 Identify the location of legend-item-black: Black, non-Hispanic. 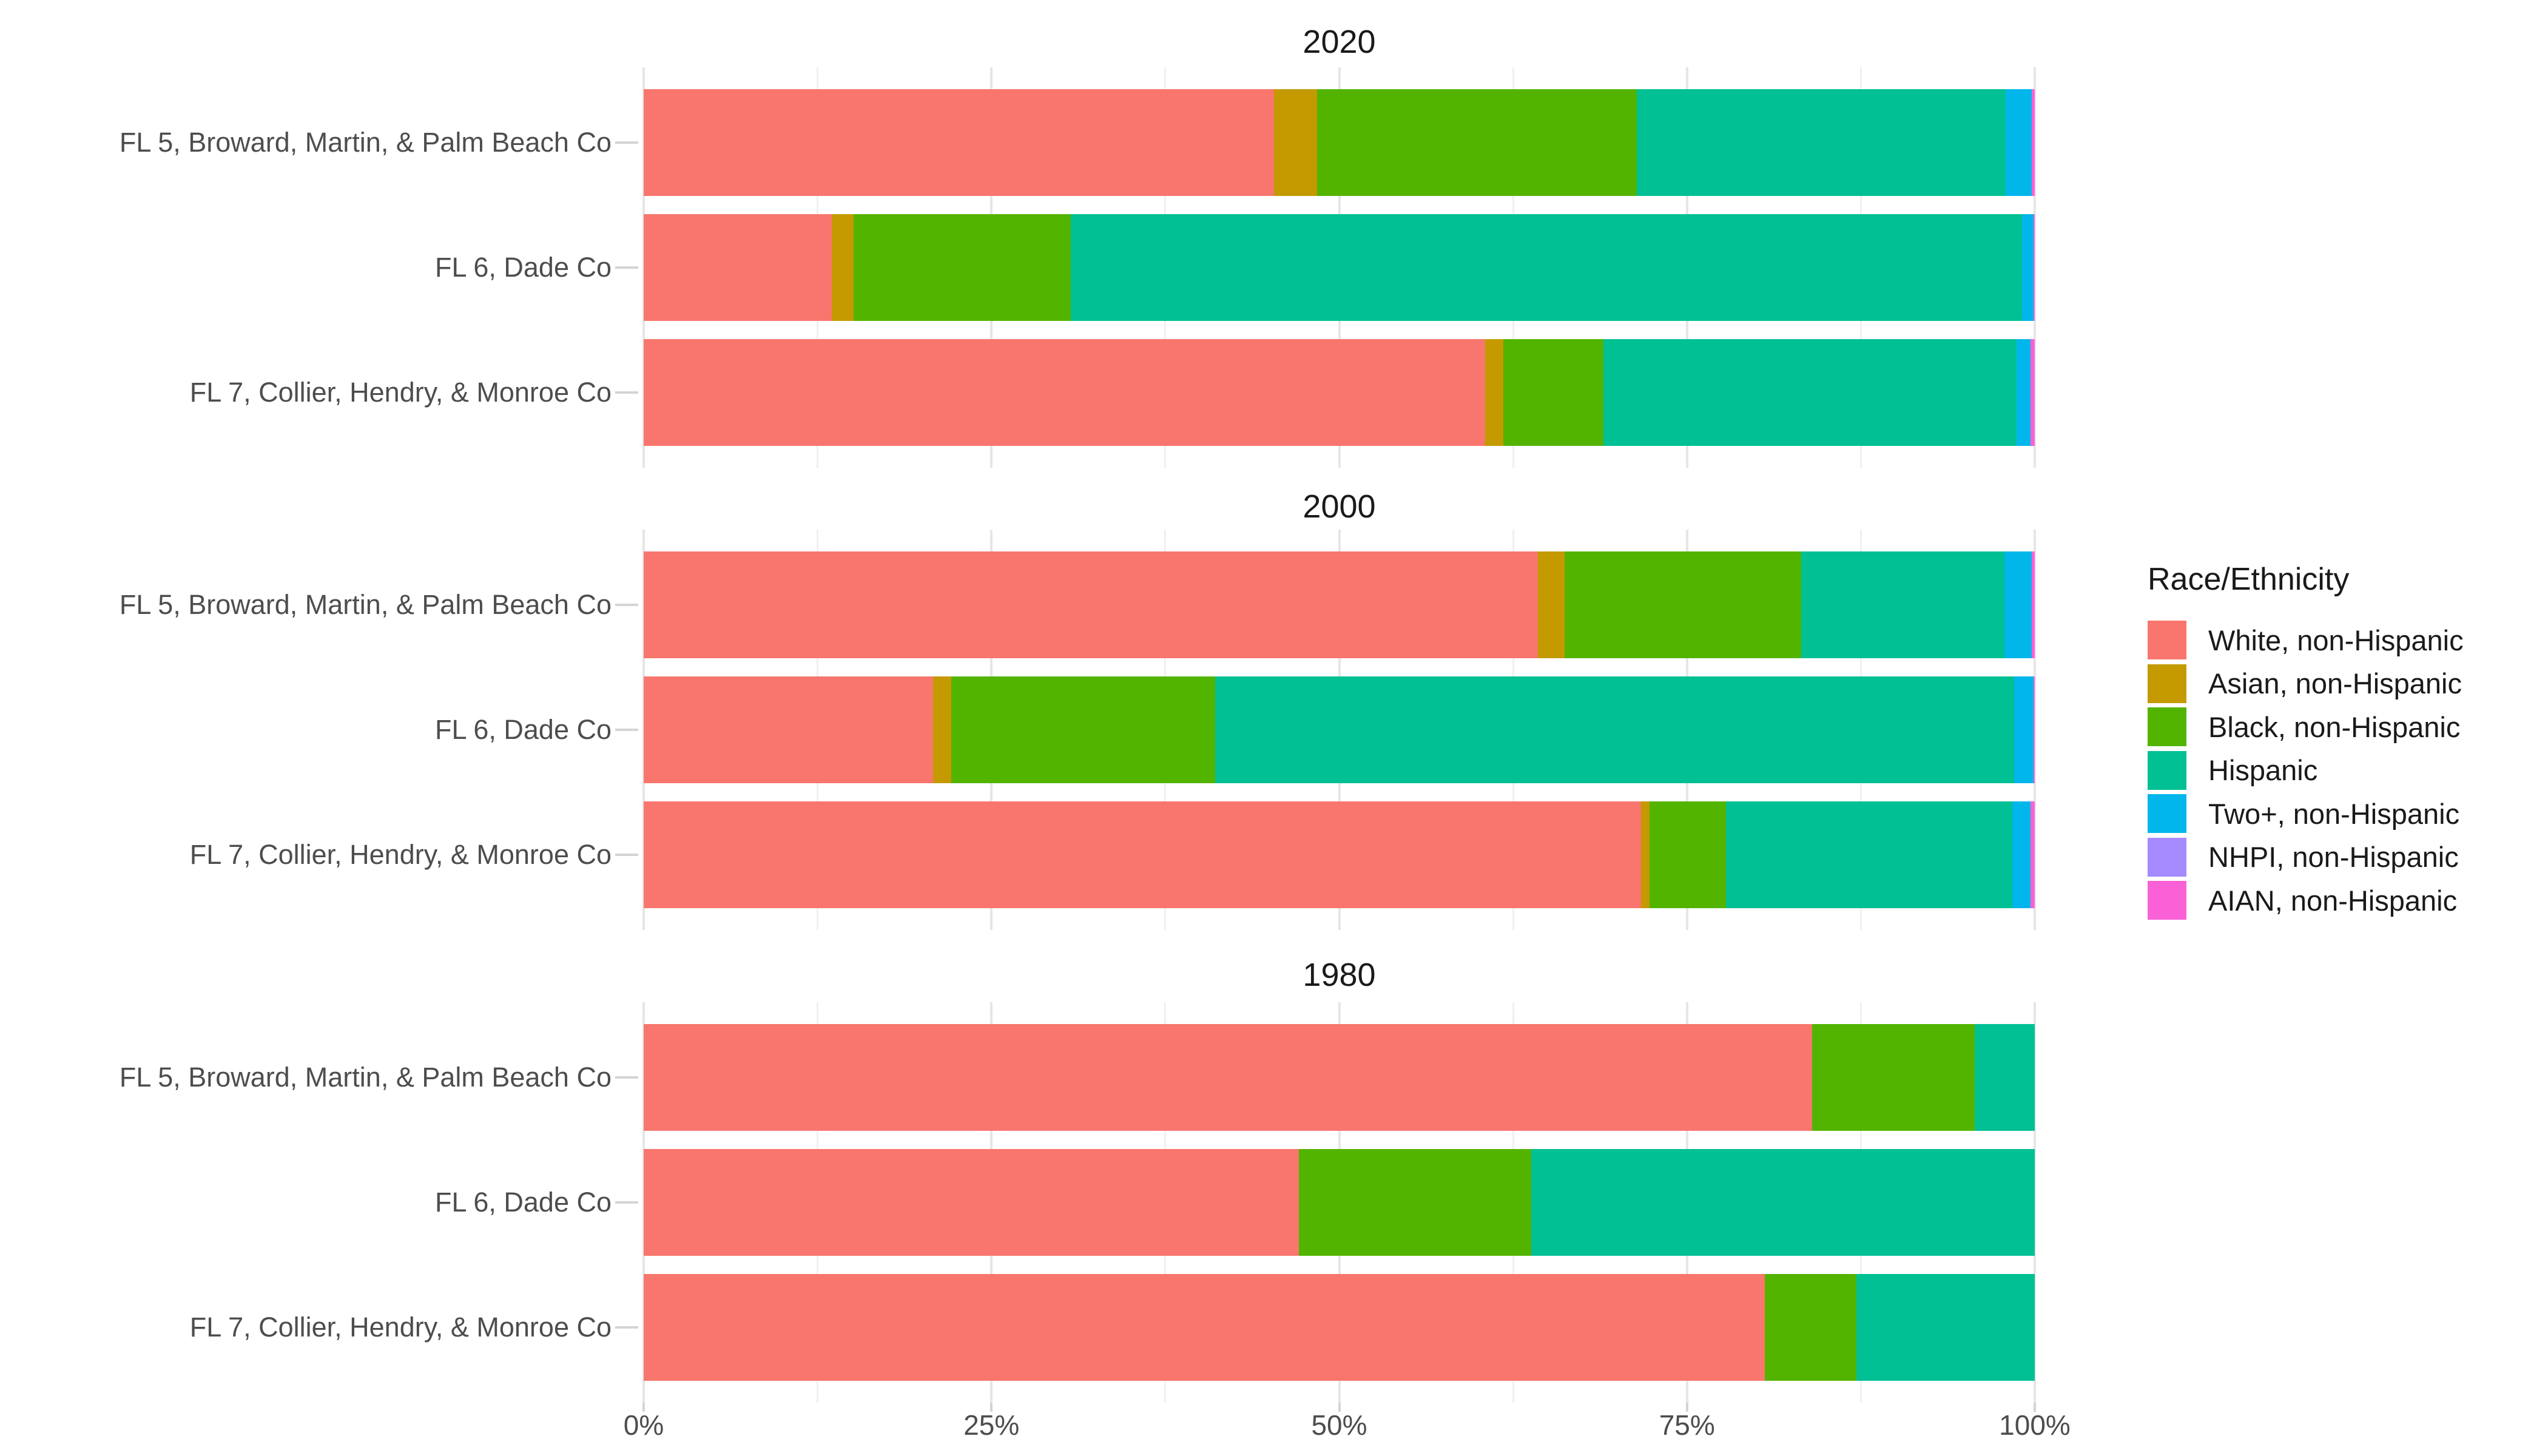
(2304, 726).